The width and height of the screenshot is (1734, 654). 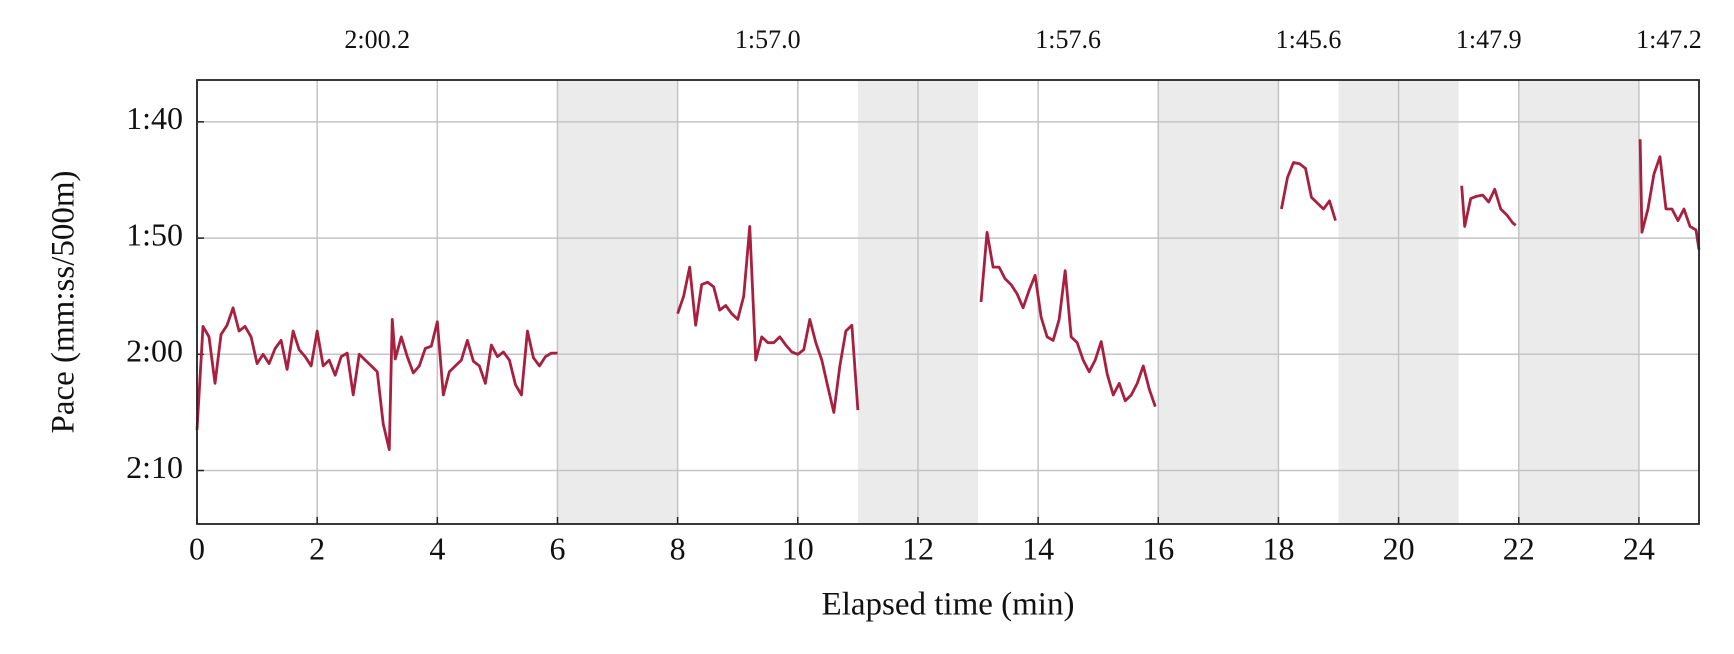 What do you see at coordinates (154, 351) in the screenshot?
I see `y-tick-label: 2:00` at bounding box center [154, 351].